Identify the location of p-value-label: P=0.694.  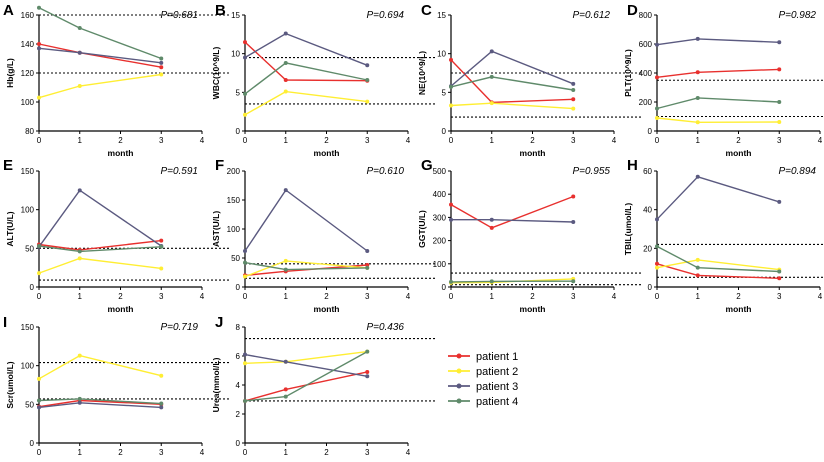
(385, 15).